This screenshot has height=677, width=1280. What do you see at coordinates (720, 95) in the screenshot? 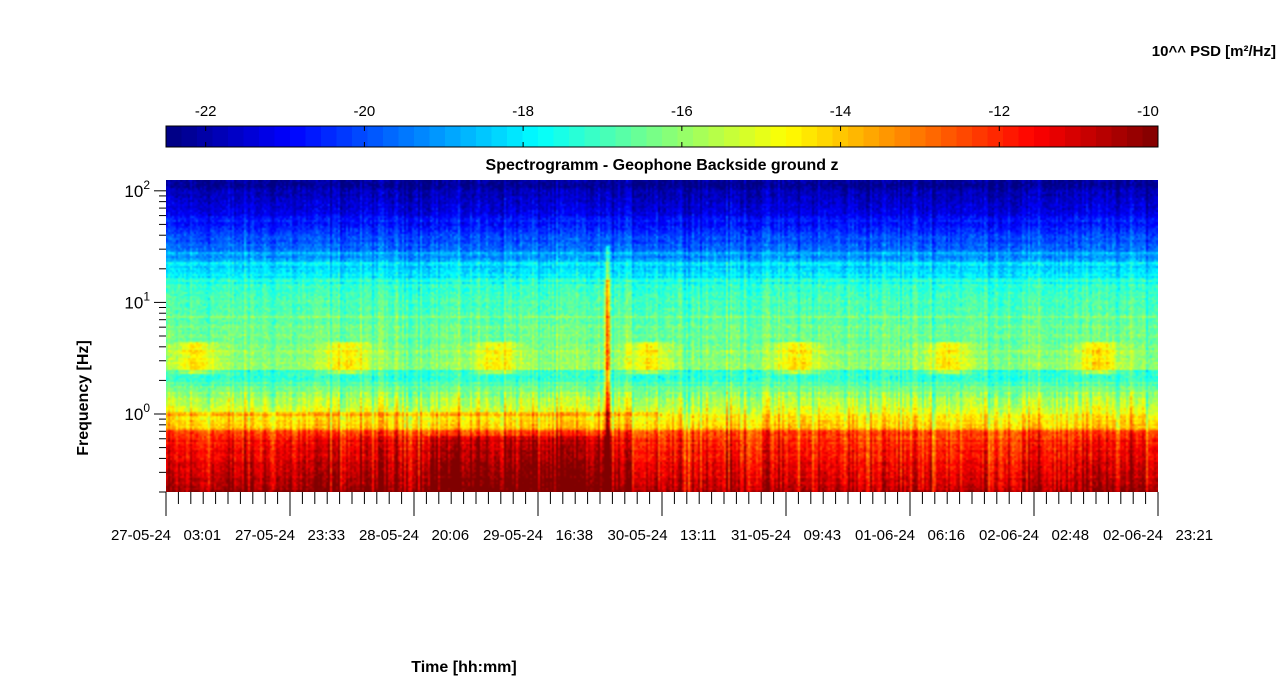
I see `colorbar: 10^^ PSD [m²/Hz] -22 -20 -18 -16 -14 -12 -10` at bounding box center [720, 95].